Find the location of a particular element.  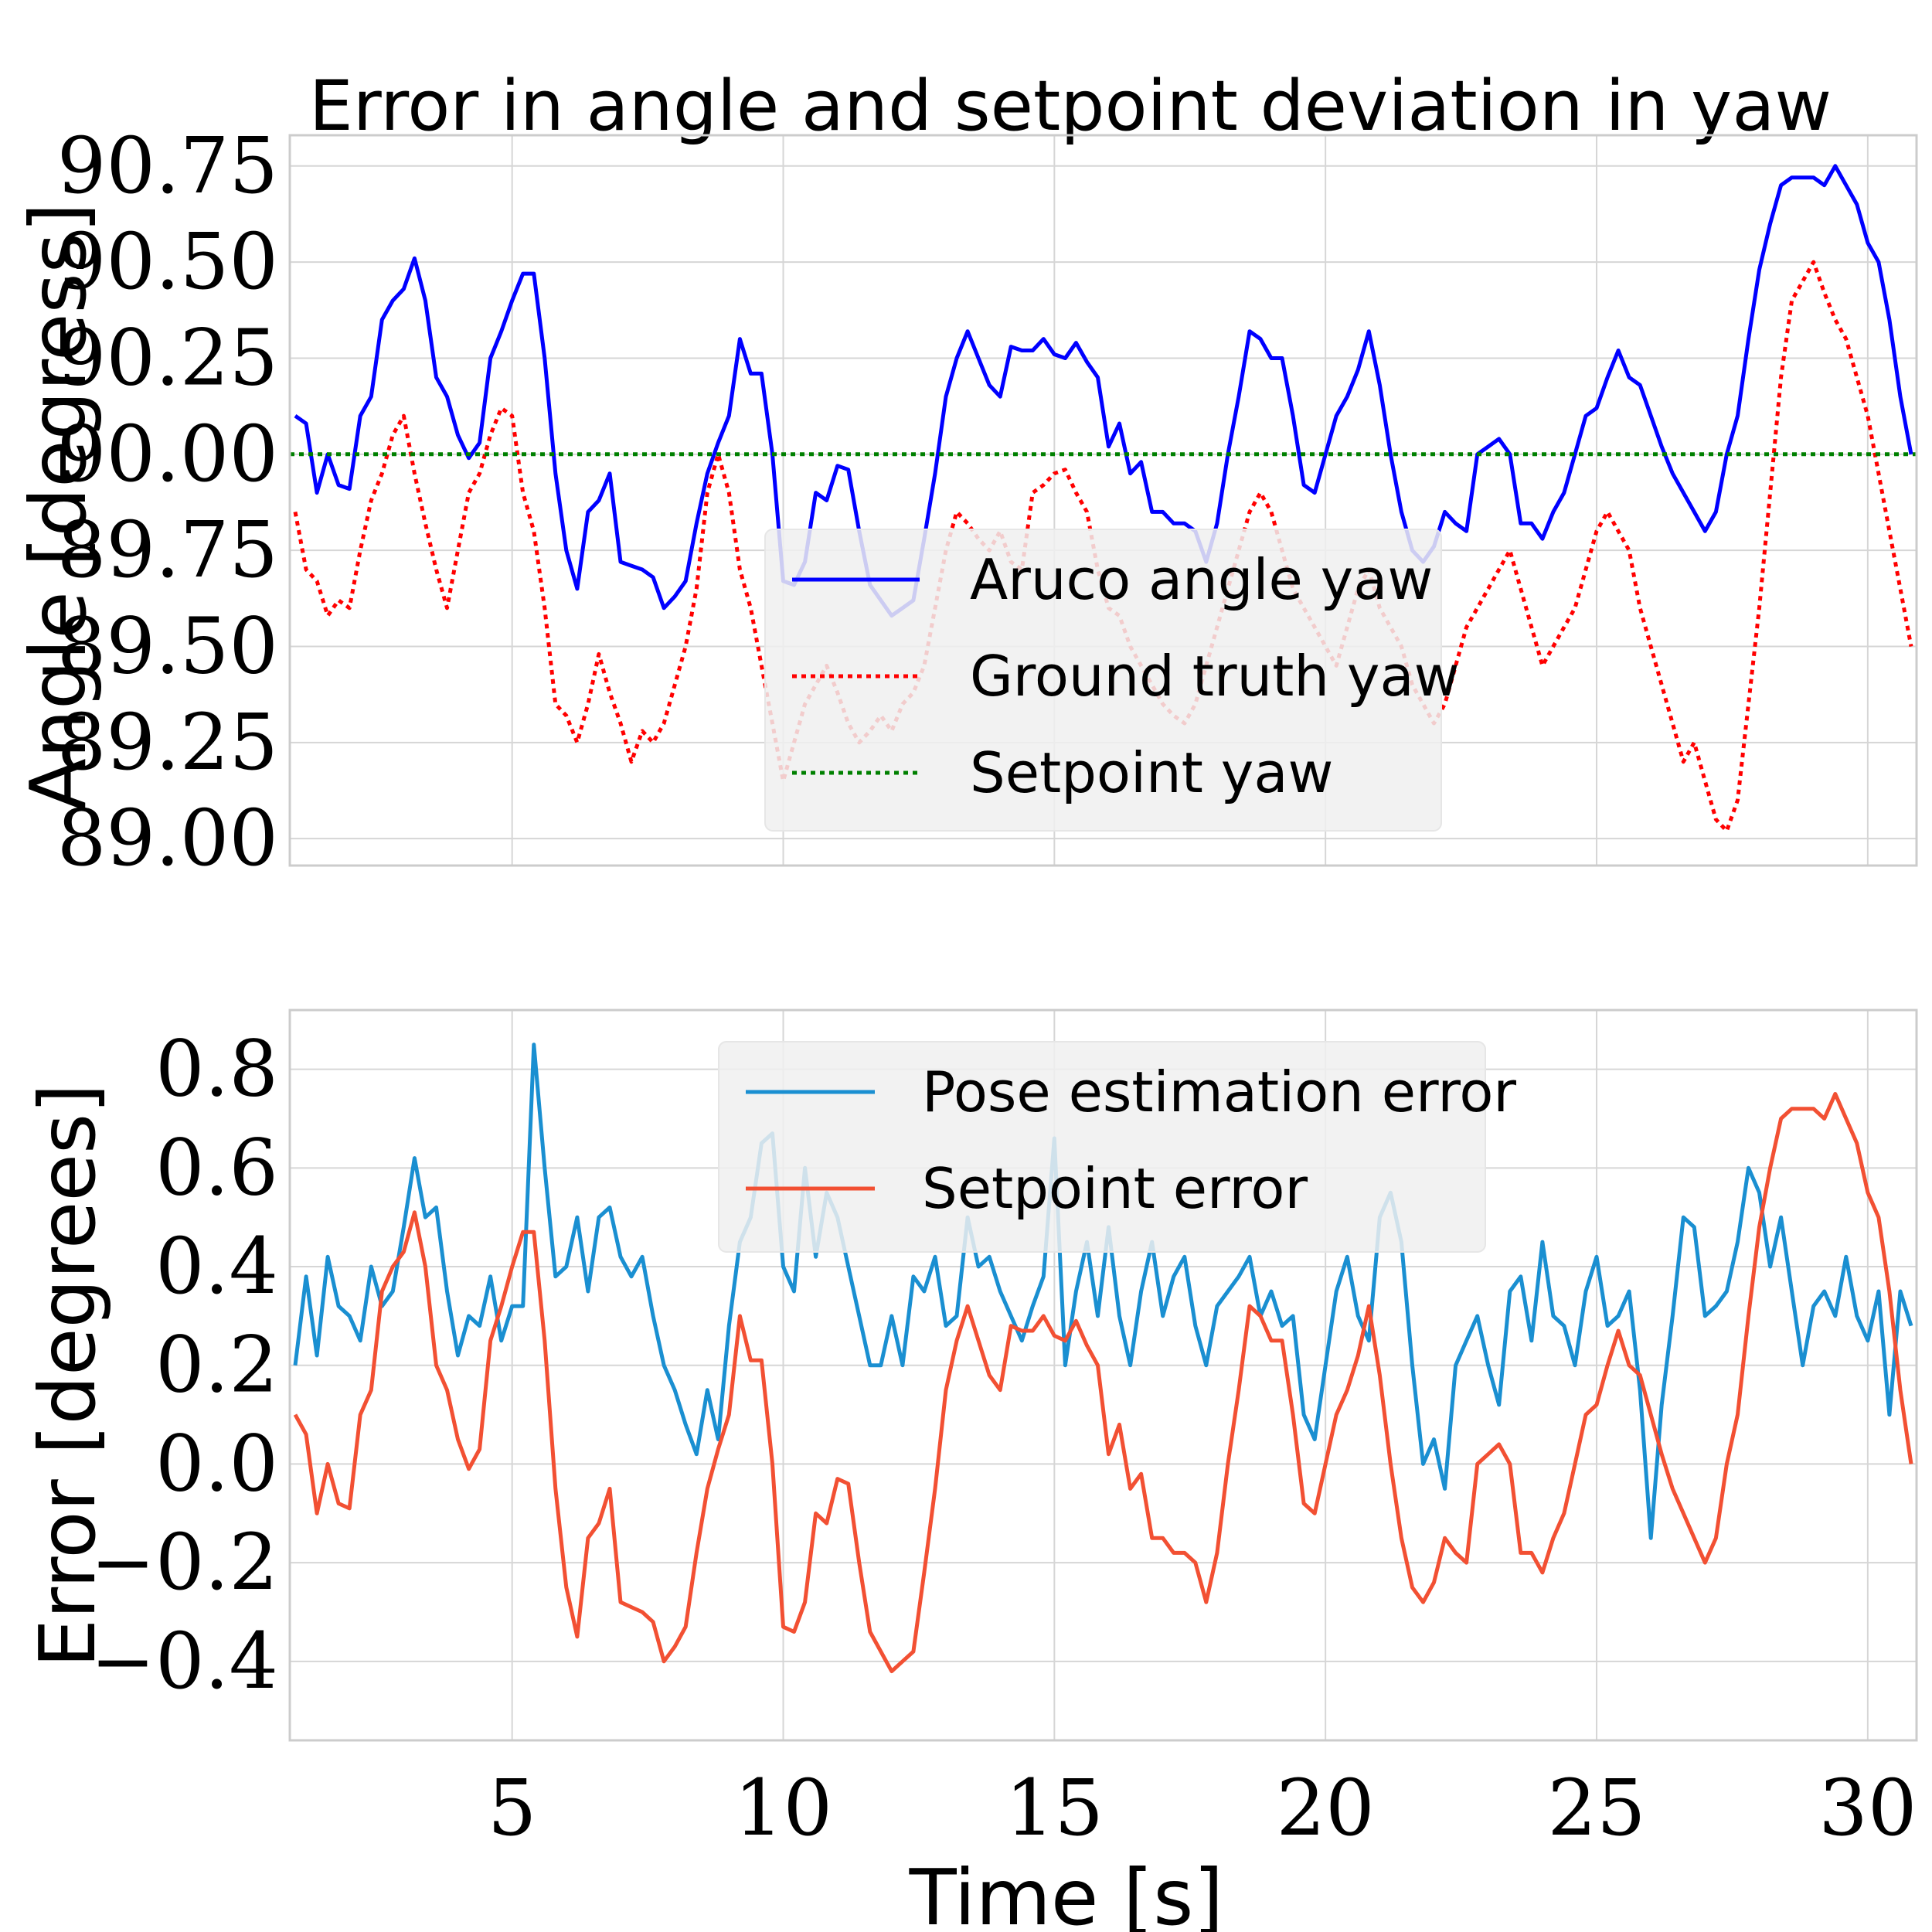

y-tick-label: 0.6 is located at coordinates (216, 1168).